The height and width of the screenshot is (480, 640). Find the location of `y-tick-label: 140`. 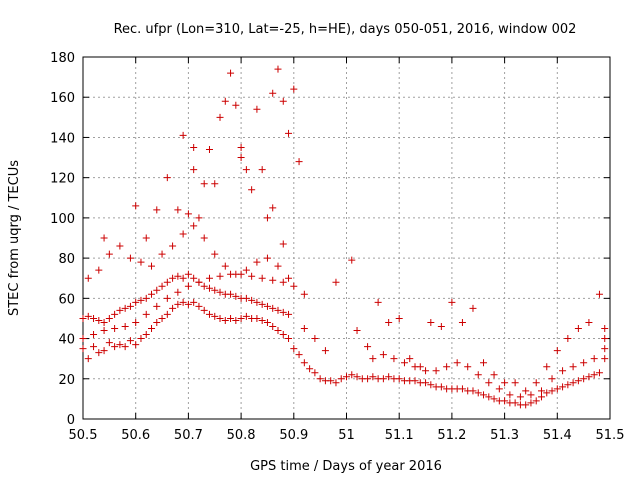

y-tick-label: 140 is located at coordinates (62, 138).